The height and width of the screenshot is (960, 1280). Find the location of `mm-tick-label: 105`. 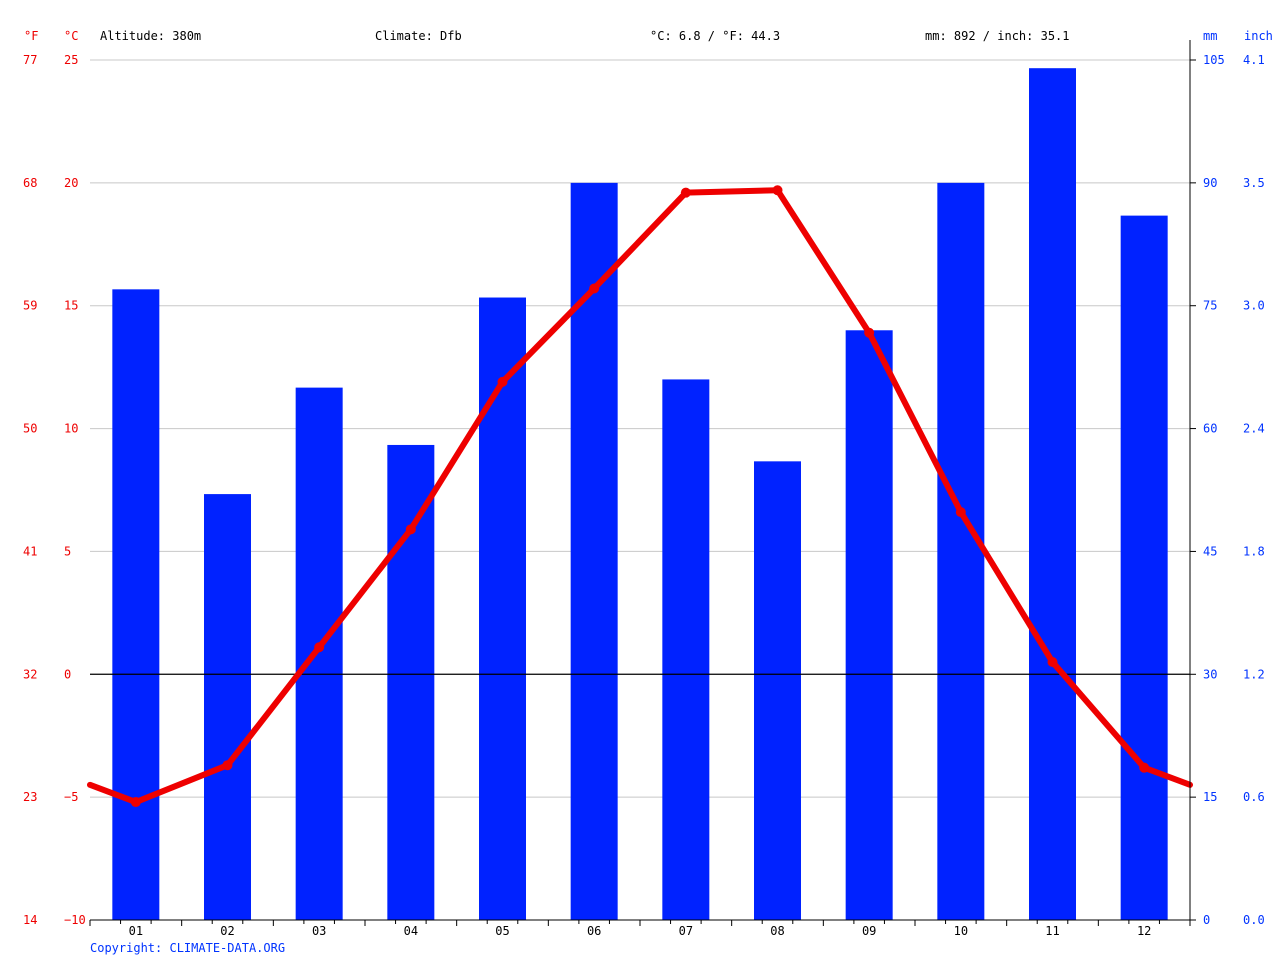

mm-tick-label: 105 is located at coordinates (1214, 60).